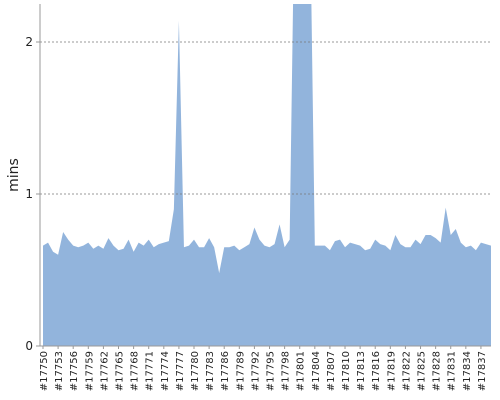 This screenshot has width=500, height=400. I want to click on x-tick-label: #17750, so click(44, 371).